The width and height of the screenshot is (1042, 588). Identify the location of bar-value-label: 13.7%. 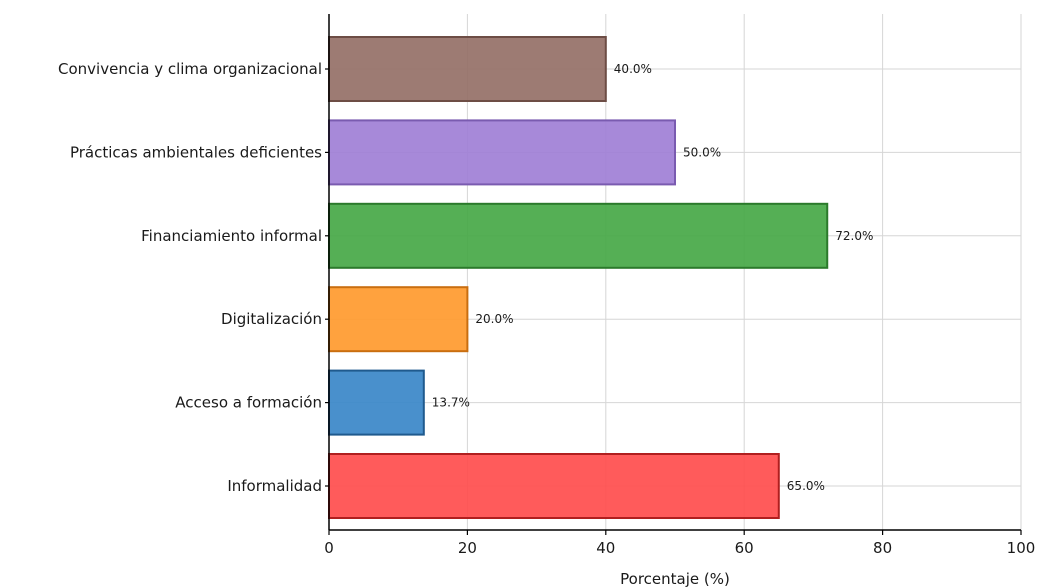
(451, 403).